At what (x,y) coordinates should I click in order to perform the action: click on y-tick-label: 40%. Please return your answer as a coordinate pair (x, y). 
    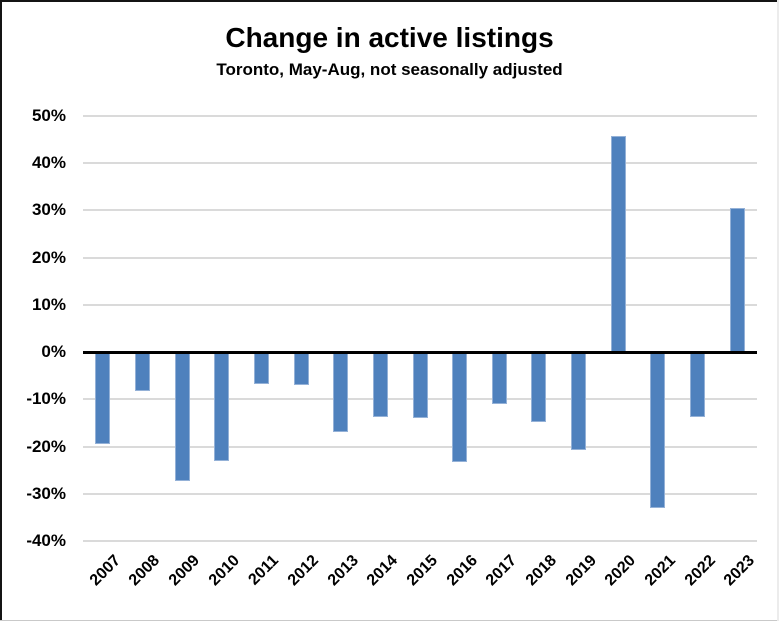
    Looking at the image, I should click on (48, 163).